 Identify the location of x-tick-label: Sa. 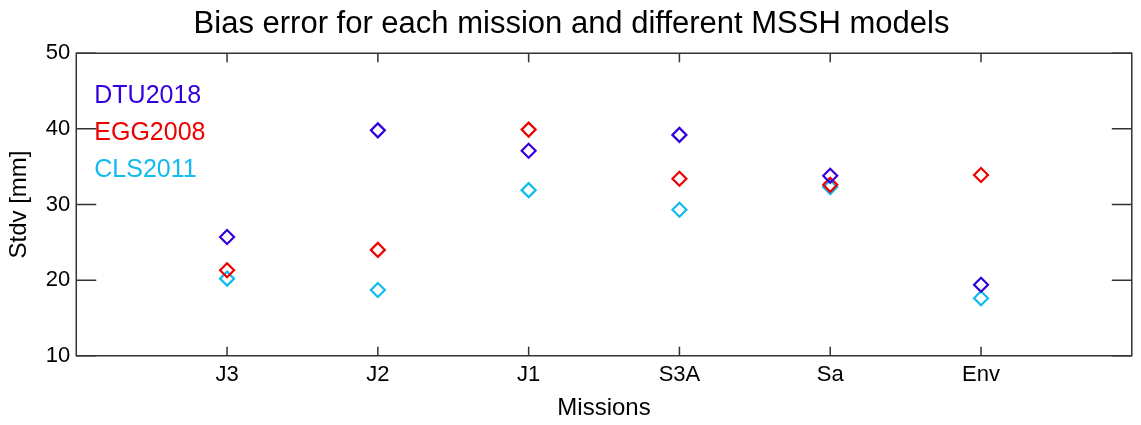
(830, 374).